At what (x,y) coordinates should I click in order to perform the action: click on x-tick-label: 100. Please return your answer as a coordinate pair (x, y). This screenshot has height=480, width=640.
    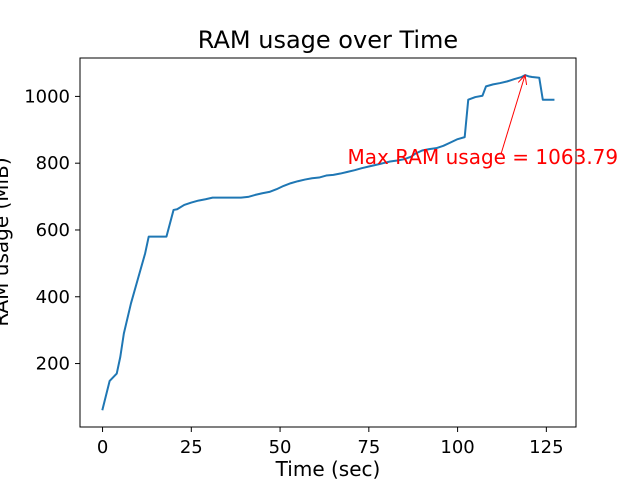
    Looking at the image, I should click on (457, 447).